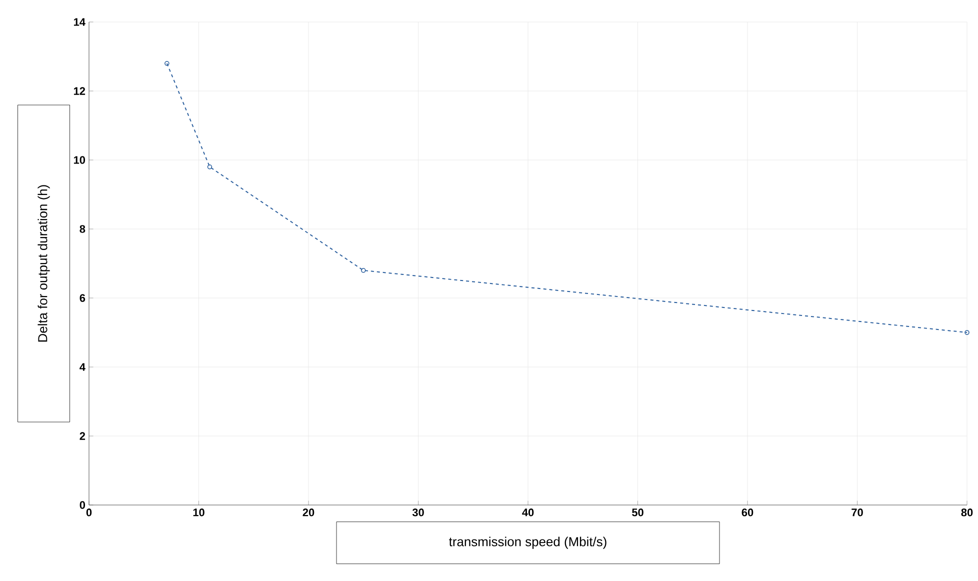 The width and height of the screenshot is (978, 581). What do you see at coordinates (418, 512) in the screenshot?
I see `x-tick-label: 30` at bounding box center [418, 512].